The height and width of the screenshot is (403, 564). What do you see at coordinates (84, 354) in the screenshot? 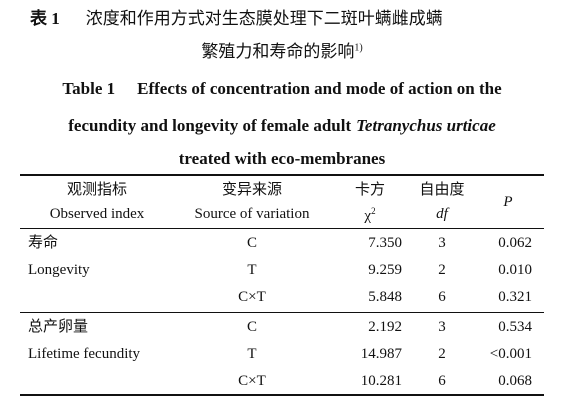
I see `group-label-en: Lifetime fecundity` at bounding box center [84, 354].